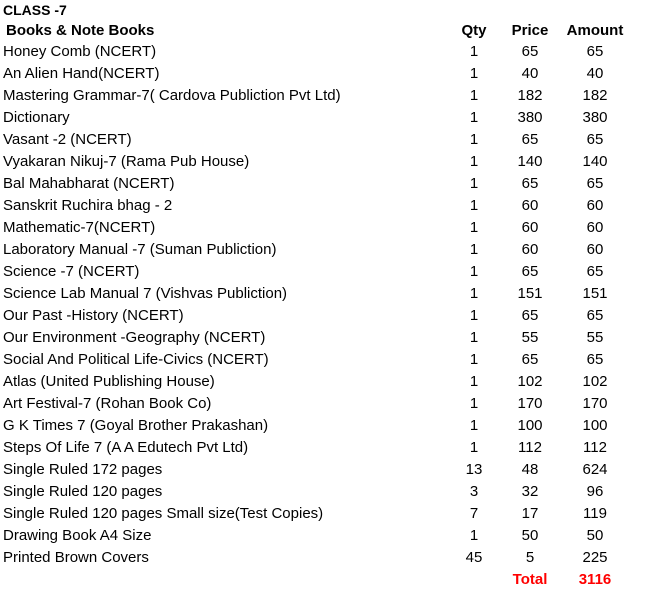 This screenshot has height=600, width=647. Describe the element at coordinates (323, 272) in the screenshot. I see `table-row: Science -7 (NCERT) 1 65 65` at that location.